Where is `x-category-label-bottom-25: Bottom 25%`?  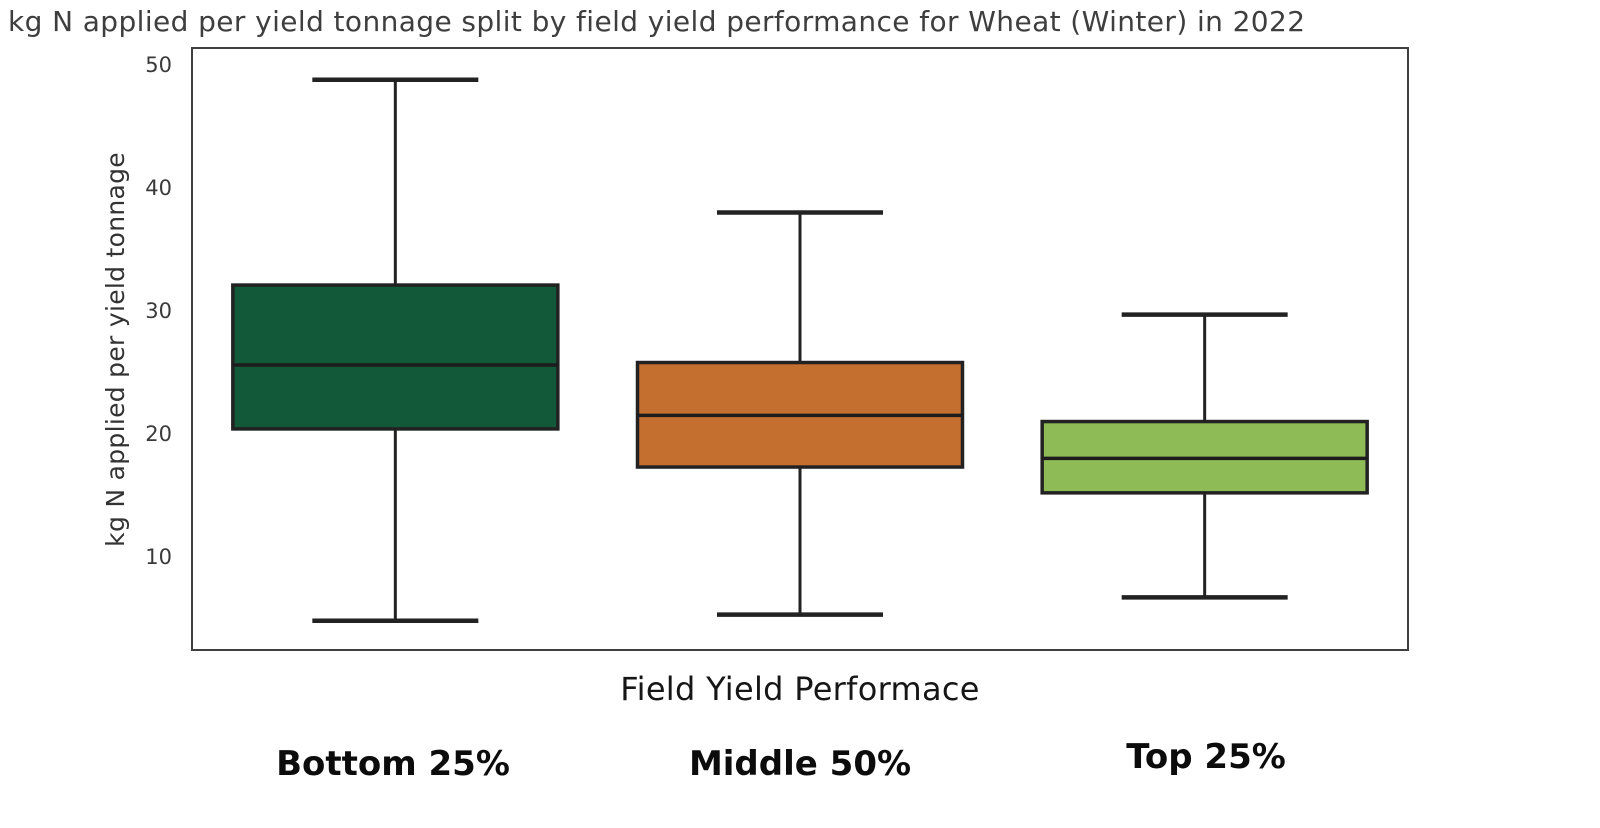
x-category-label-bottom-25: Bottom 25% is located at coordinates (393, 764).